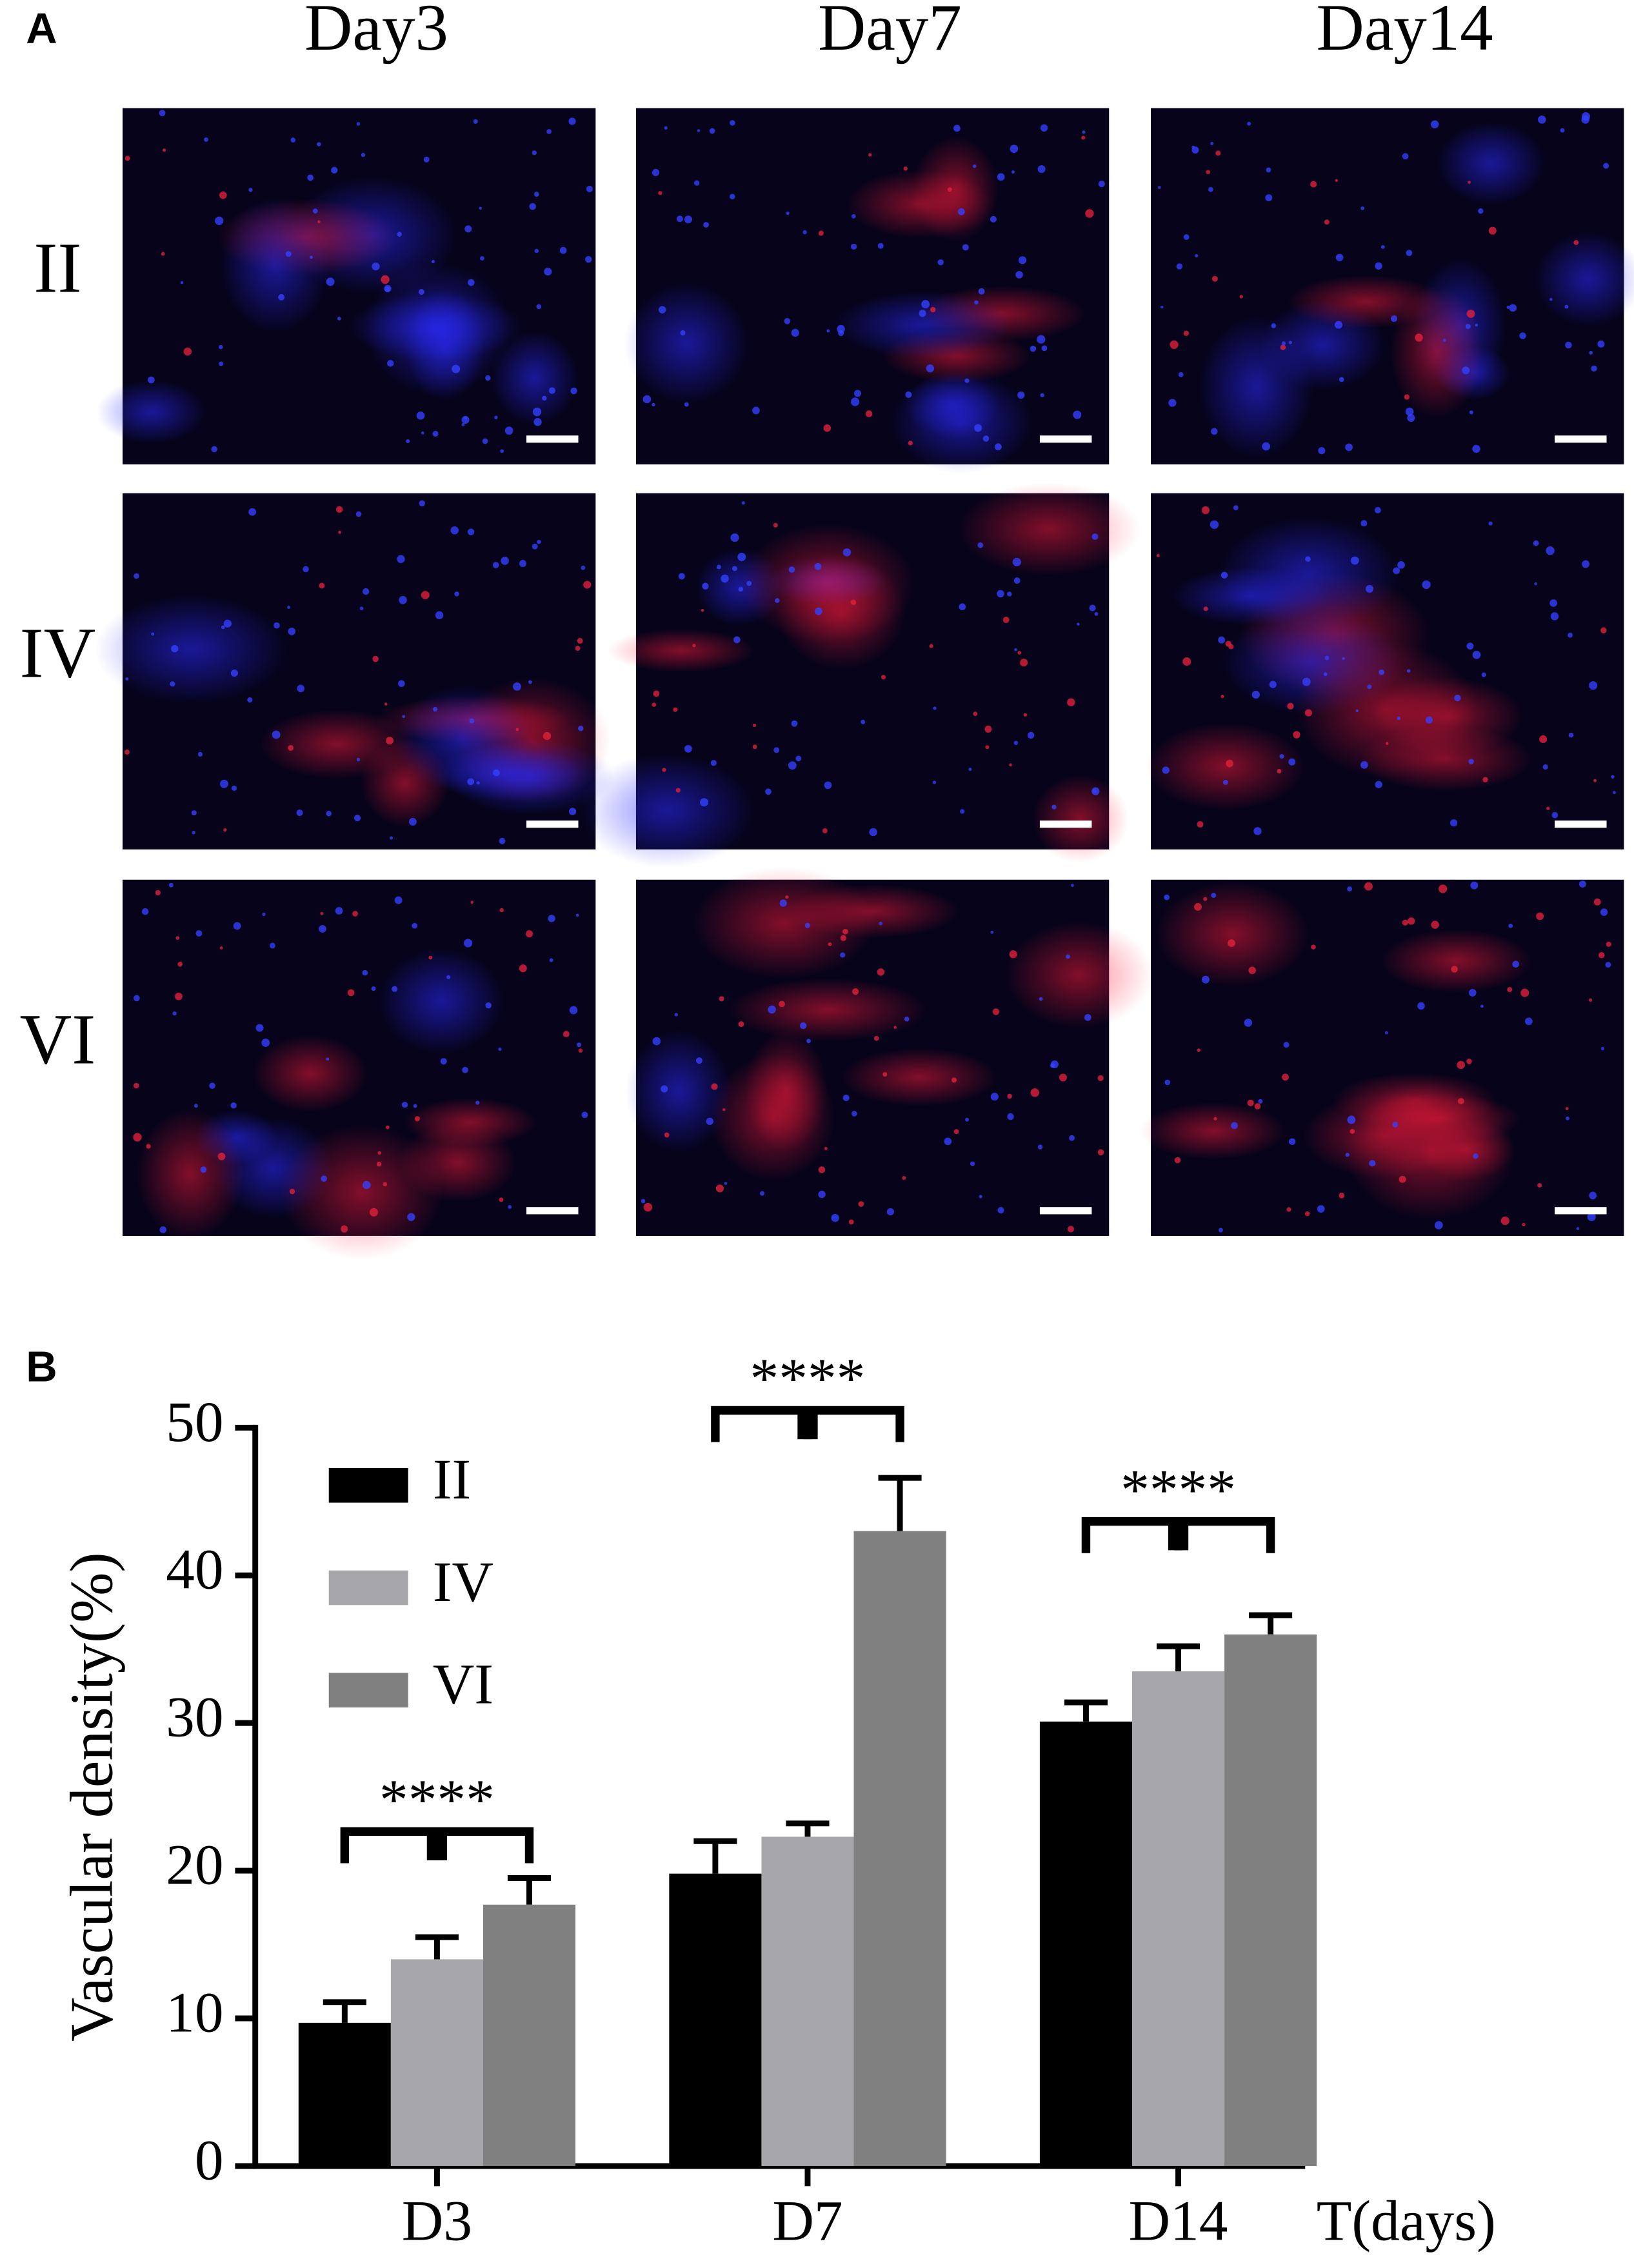 This screenshot has width=1634, height=2268. I want to click on scale-bar, so click(552, 439).